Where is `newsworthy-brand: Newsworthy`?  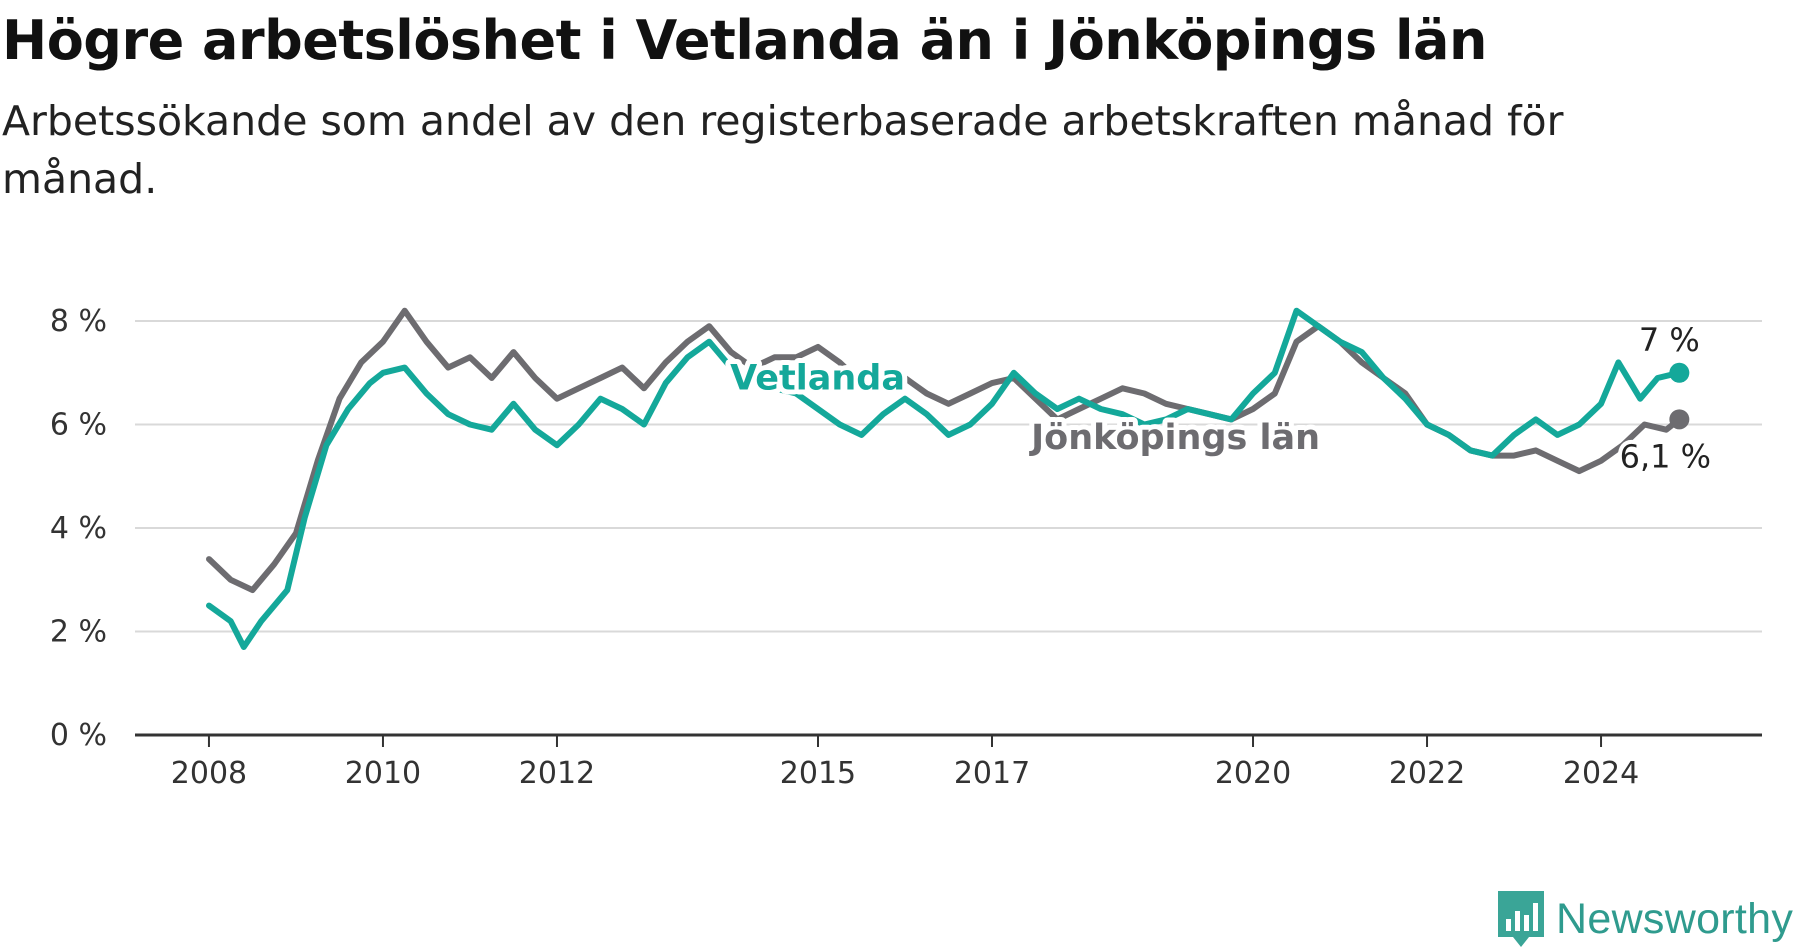 newsworthy-brand: Newsworthy is located at coordinates (1644, 919).